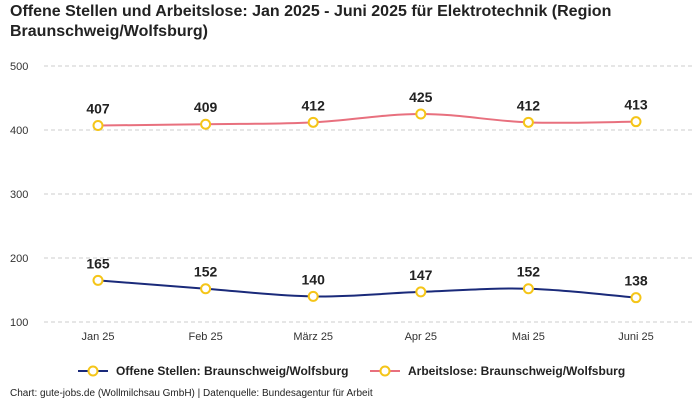 The image size is (700, 400). What do you see at coordinates (98, 263) in the screenshot?
I see `data-label: 165` at bounding box center [98, 263].